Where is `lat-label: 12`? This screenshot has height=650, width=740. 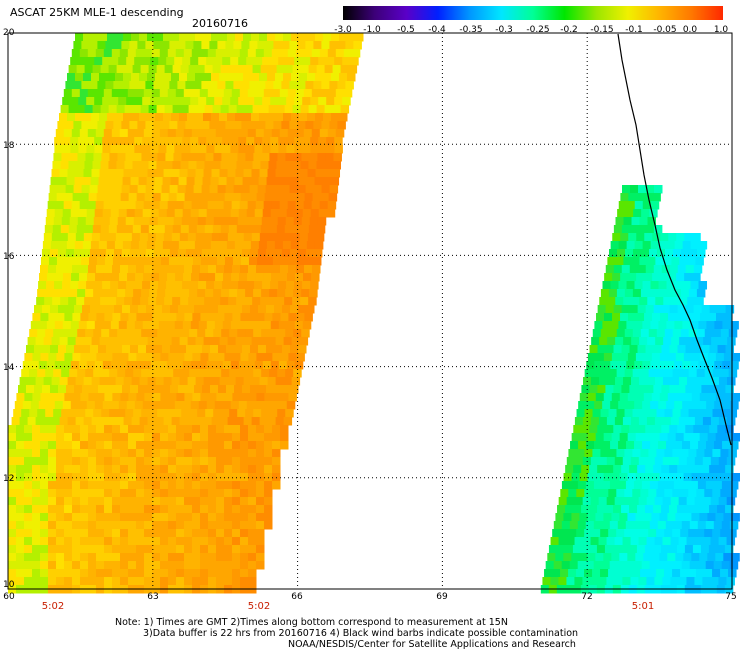 lat-label: 12 is located at coordinates (9, 479).